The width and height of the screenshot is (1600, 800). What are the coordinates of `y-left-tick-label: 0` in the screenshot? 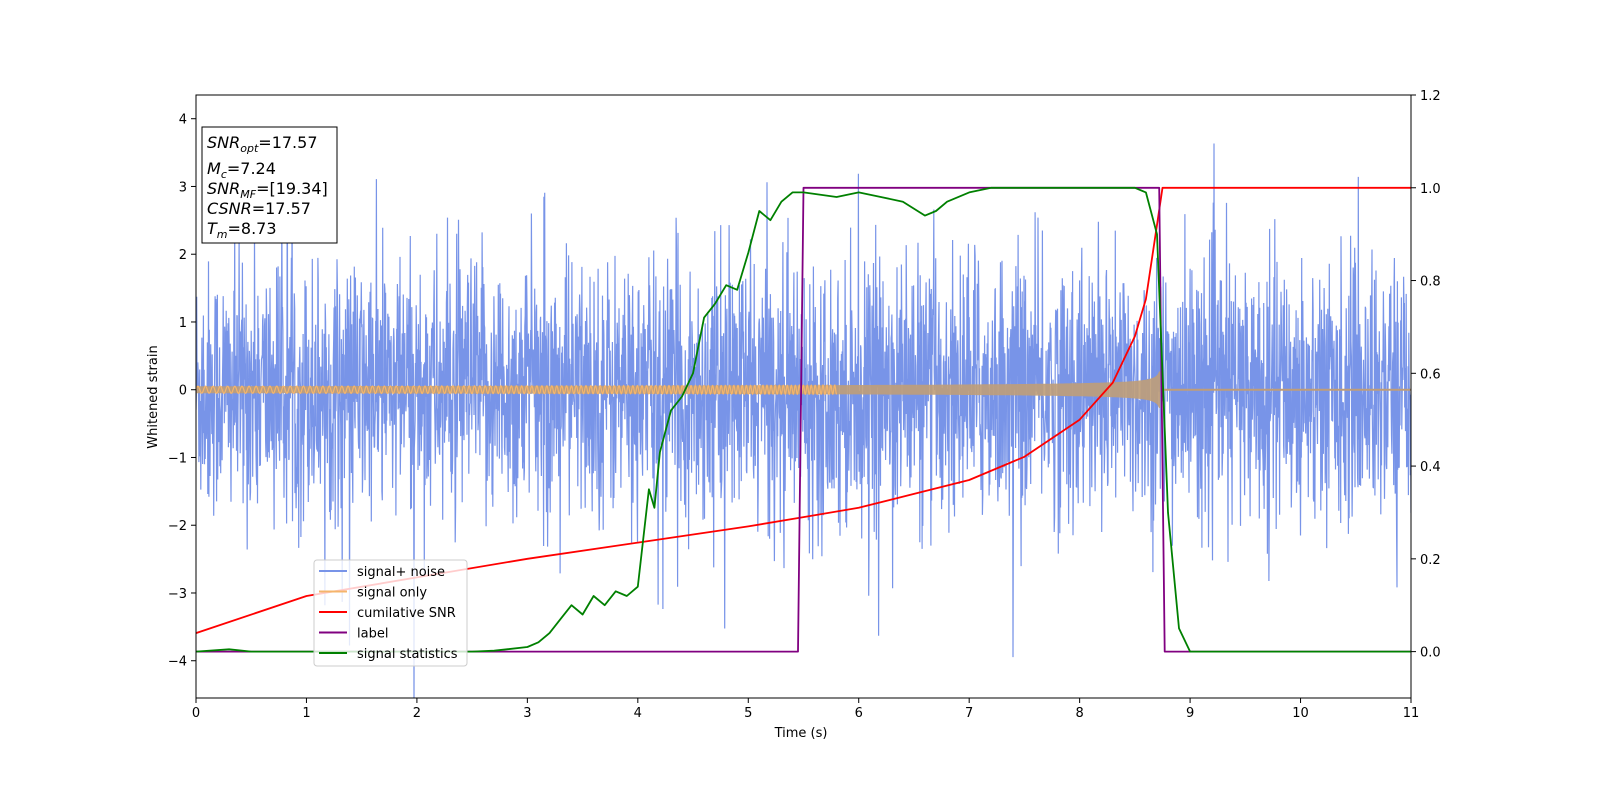 It's located at (183, 391).